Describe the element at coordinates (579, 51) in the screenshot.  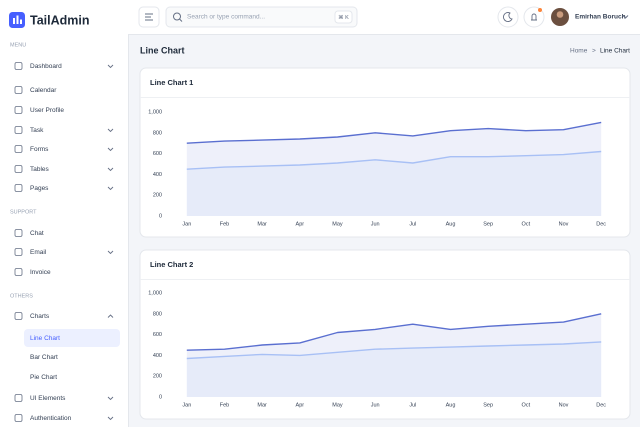
I see `breadcrumb-link: Home` at that location.